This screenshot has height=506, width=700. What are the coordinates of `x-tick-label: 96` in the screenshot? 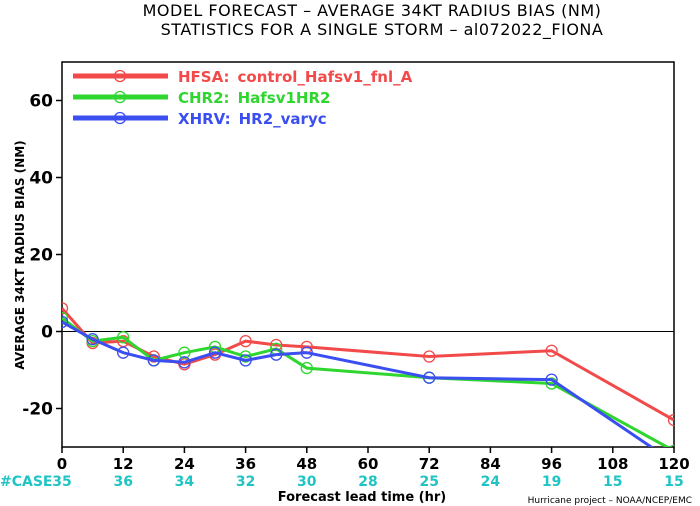 It's located at (551, 464).